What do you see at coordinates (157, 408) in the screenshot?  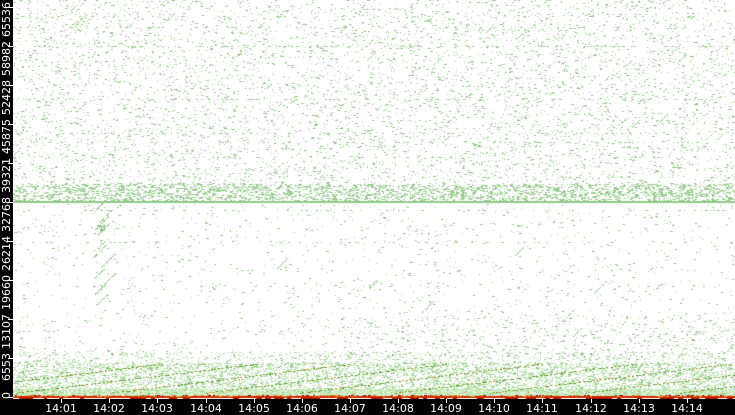 I see `x-axis-tick-label: 14:03` at bounding box center [157, 408].